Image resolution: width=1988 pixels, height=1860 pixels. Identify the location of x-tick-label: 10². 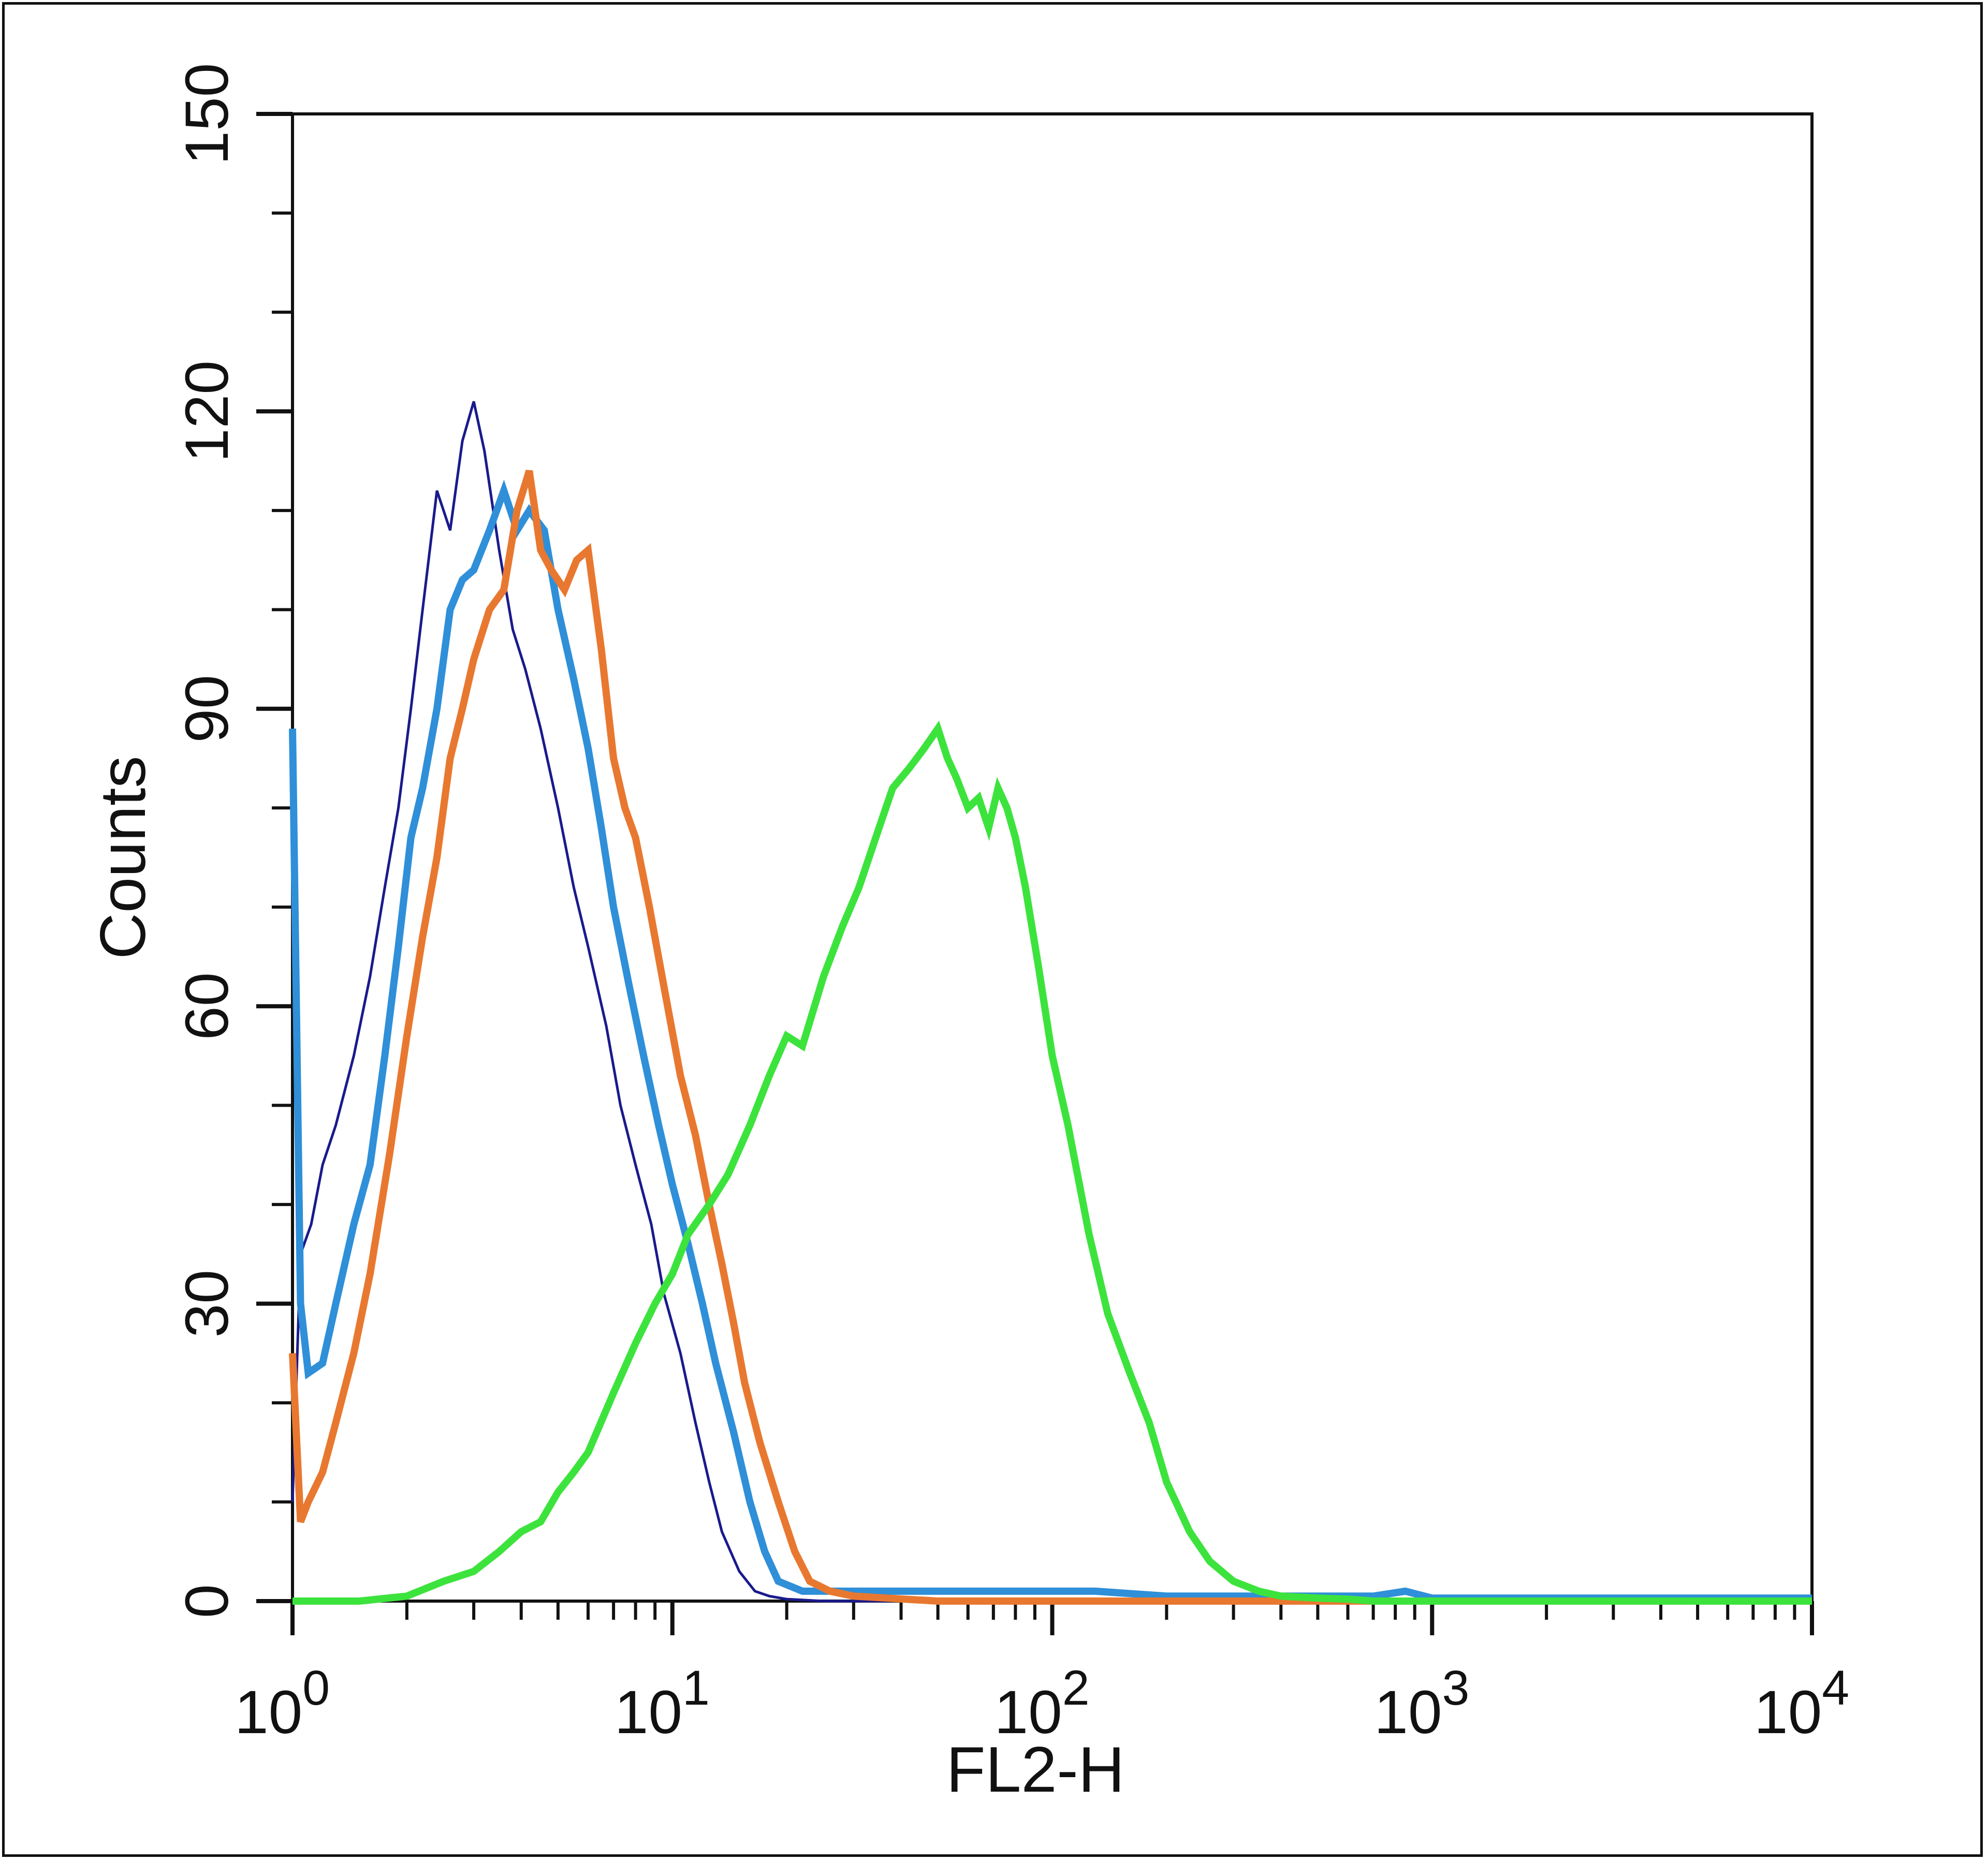
(1041, 1704).